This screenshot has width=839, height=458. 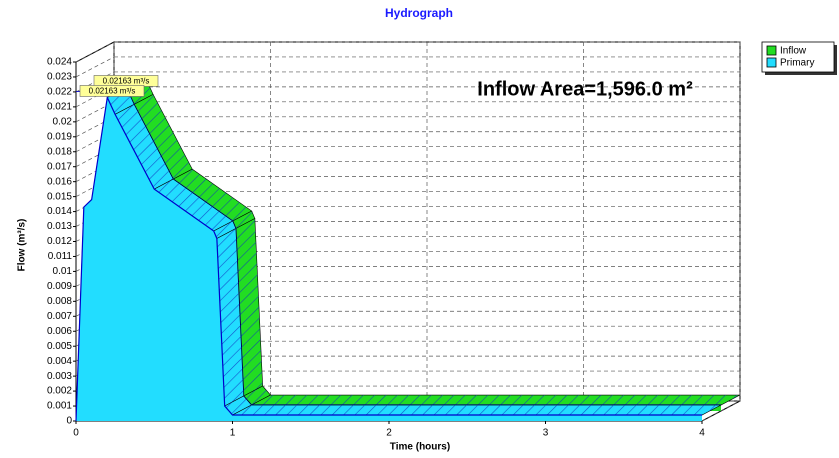 I want to click on legend-label: Primary, so click(x=797, y=63).